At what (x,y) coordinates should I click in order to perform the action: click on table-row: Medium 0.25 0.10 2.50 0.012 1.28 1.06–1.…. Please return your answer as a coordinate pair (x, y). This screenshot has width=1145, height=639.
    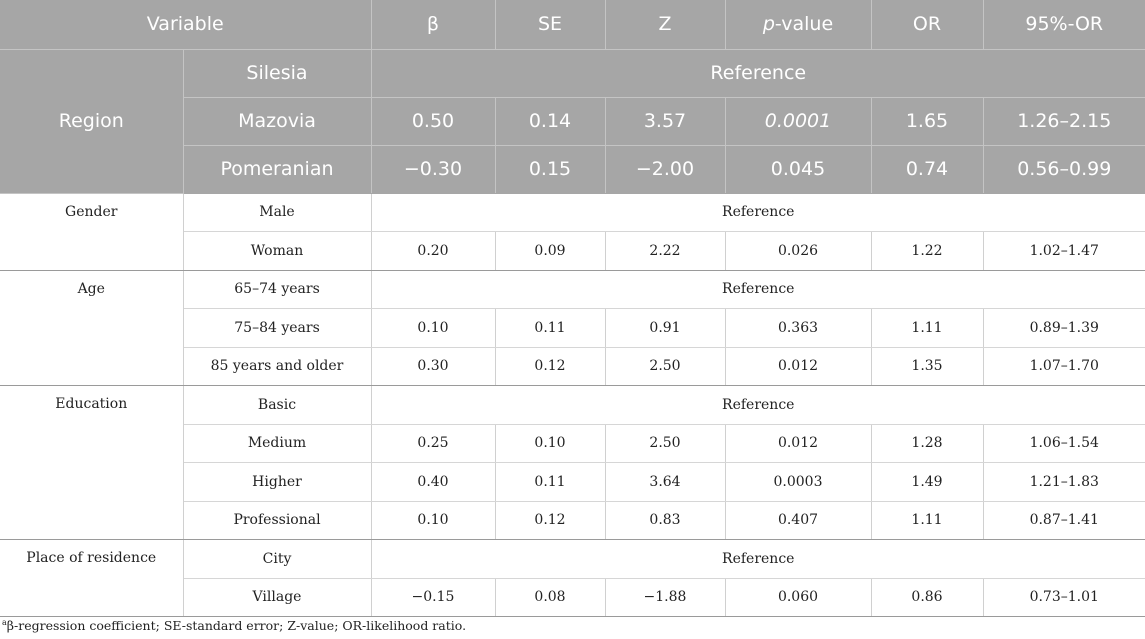
    Looking at the image, I should click on (572, 443).